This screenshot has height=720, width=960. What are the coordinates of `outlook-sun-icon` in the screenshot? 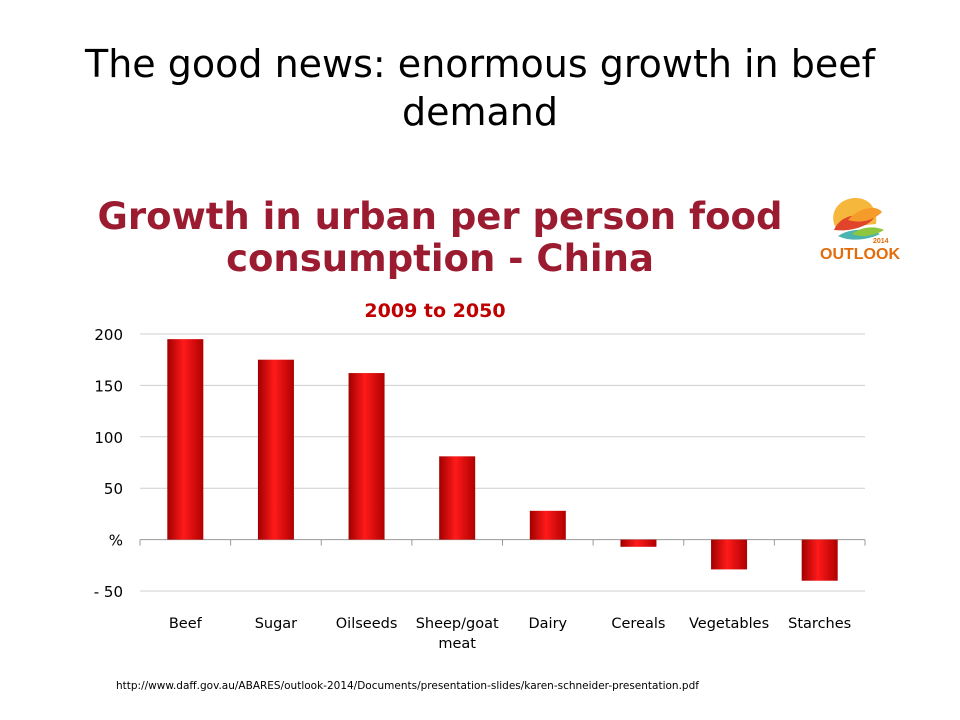 It's located at (858, 219).